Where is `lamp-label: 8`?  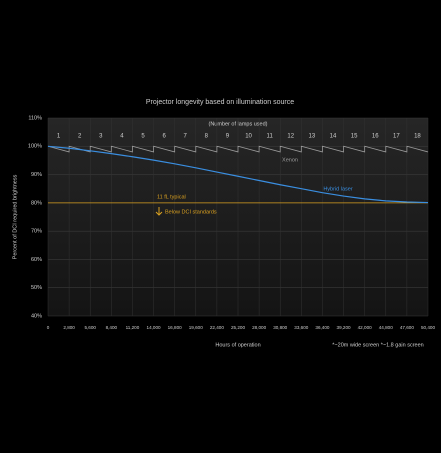
lamp-label: 8 is located at coordinates (207, 137).